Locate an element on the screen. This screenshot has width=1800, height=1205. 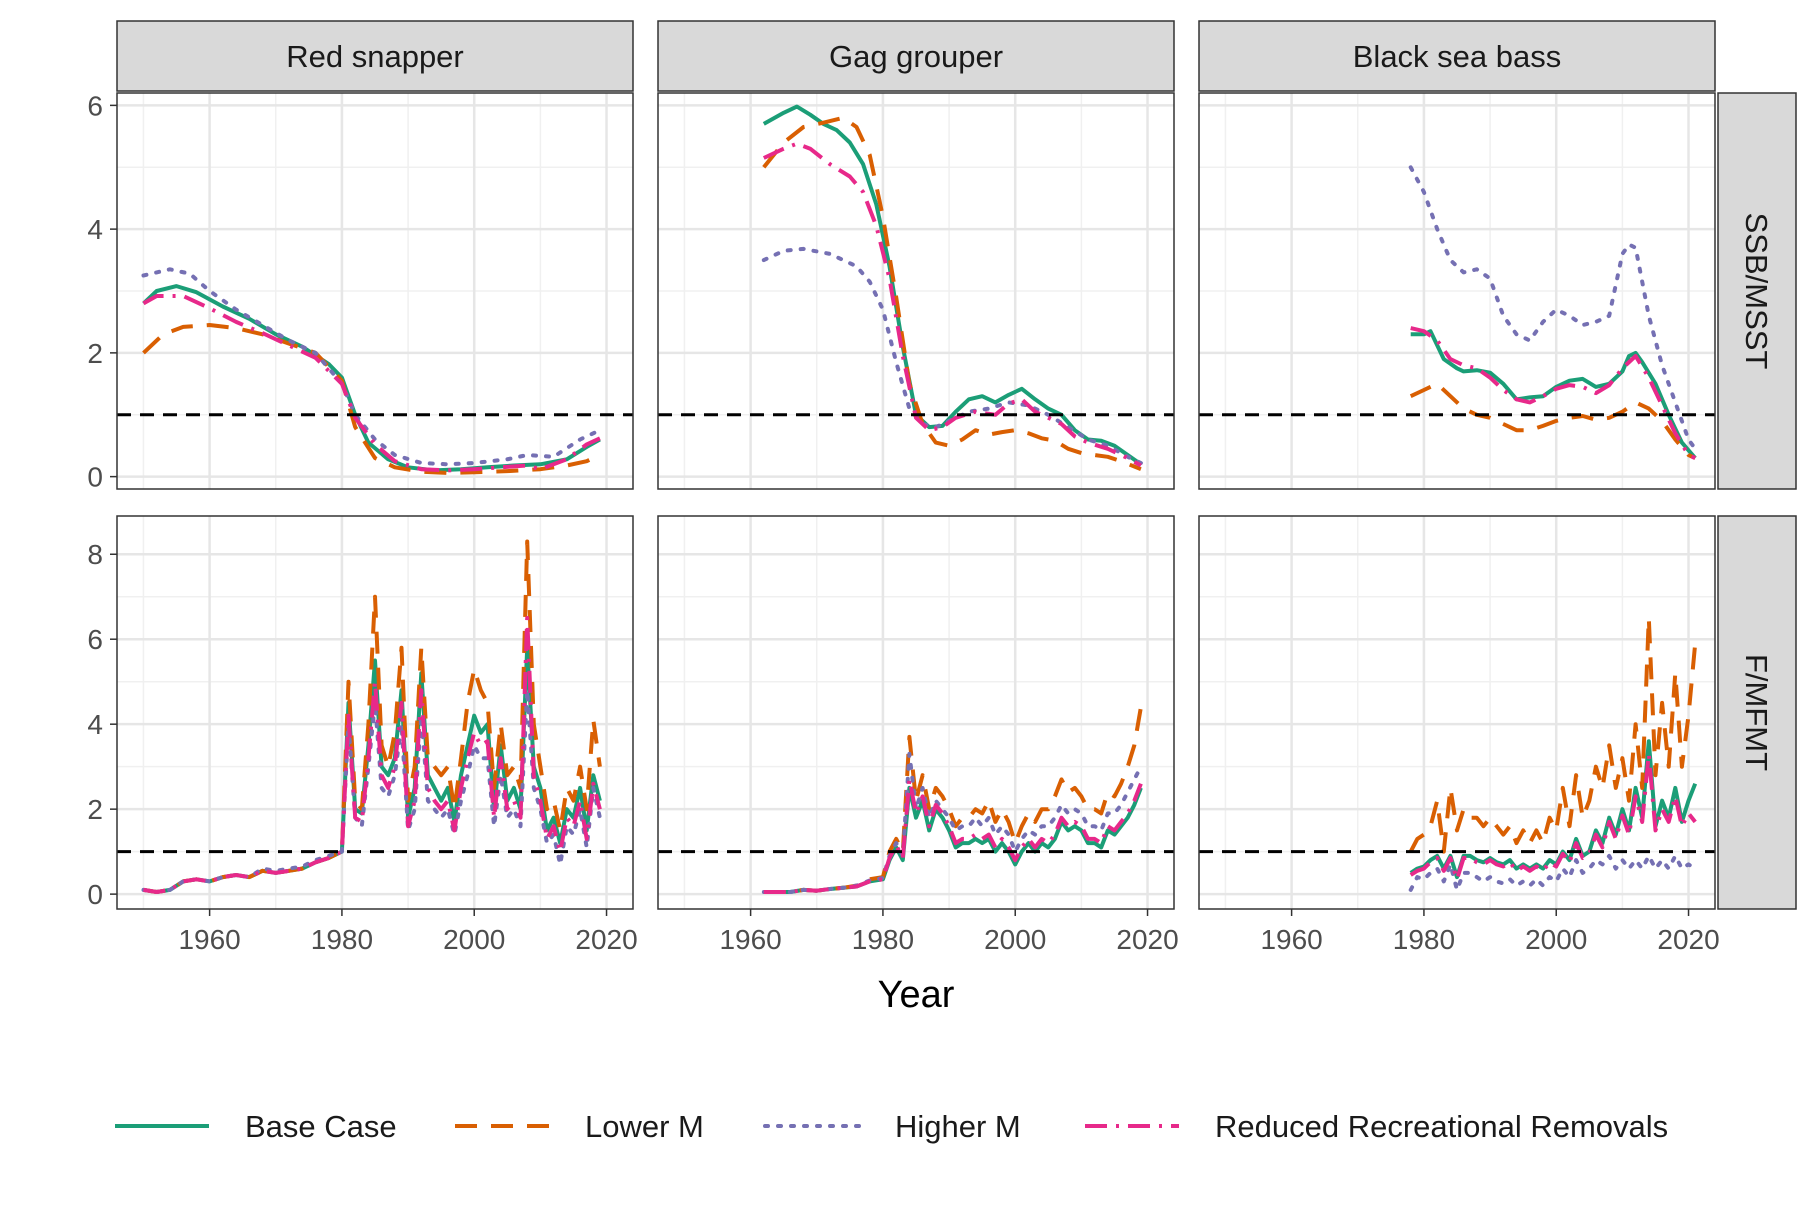
facet-label-red-snapper: Red snapper is located at coordinates (375, 56).